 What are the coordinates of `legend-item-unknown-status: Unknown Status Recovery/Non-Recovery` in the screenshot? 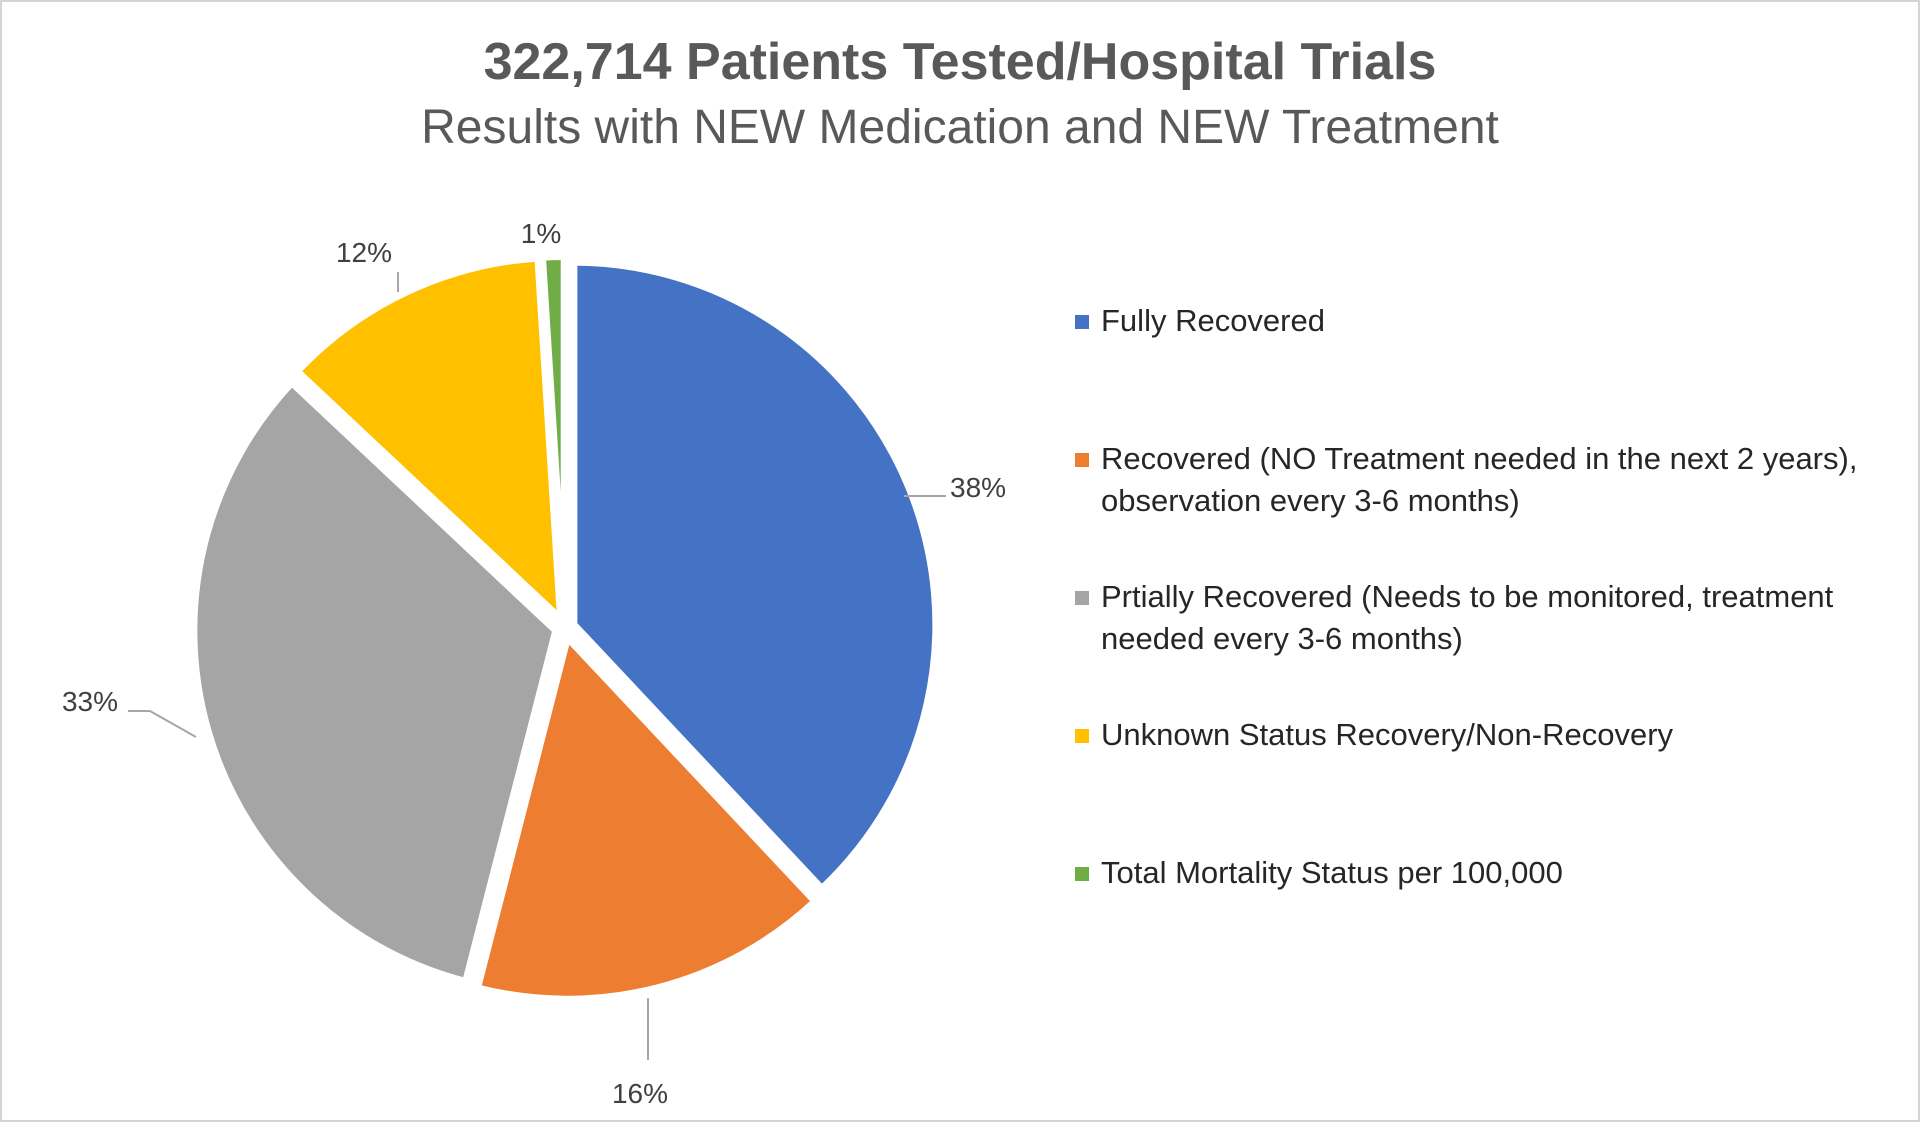 It's located at (1495, 735).